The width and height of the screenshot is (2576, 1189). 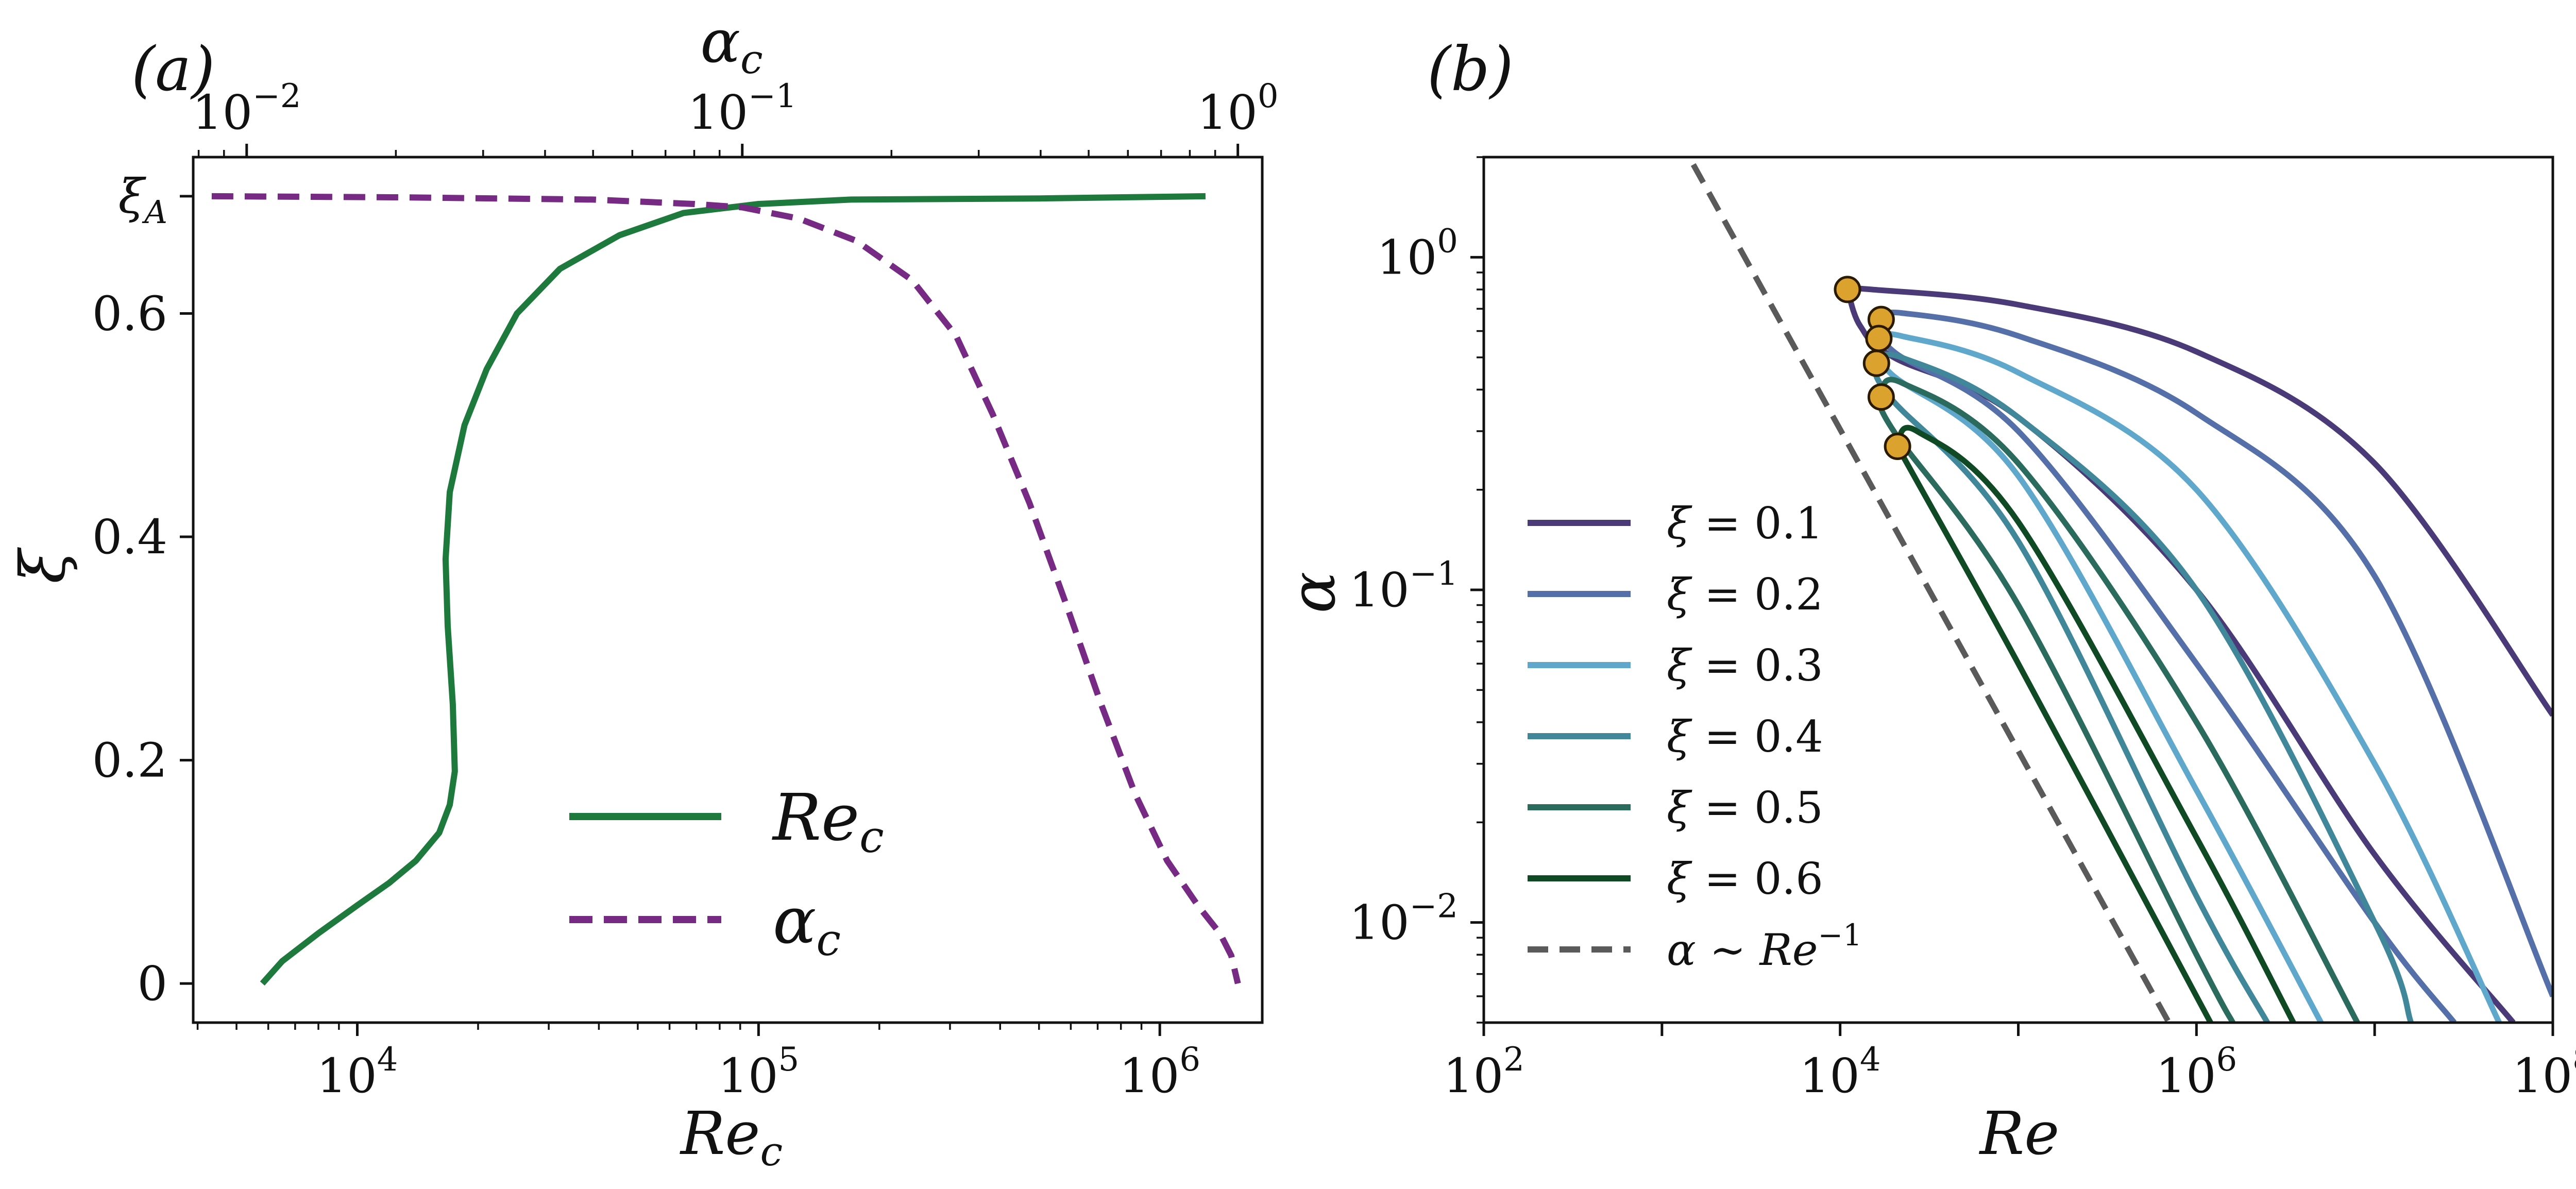 I want to click on y-tick-label: 10⁰, so click(x=1417, y=253).